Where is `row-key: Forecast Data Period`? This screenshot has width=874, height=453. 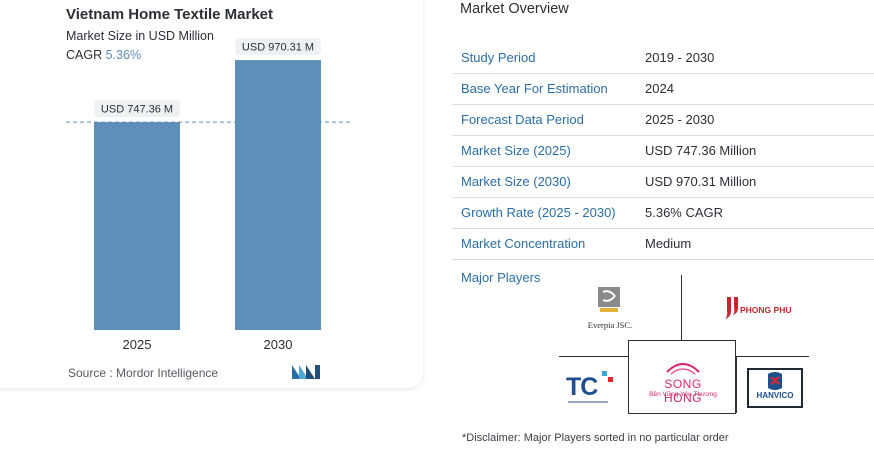
row-key: Forecast Data Period is located at coordinates (548, 120).